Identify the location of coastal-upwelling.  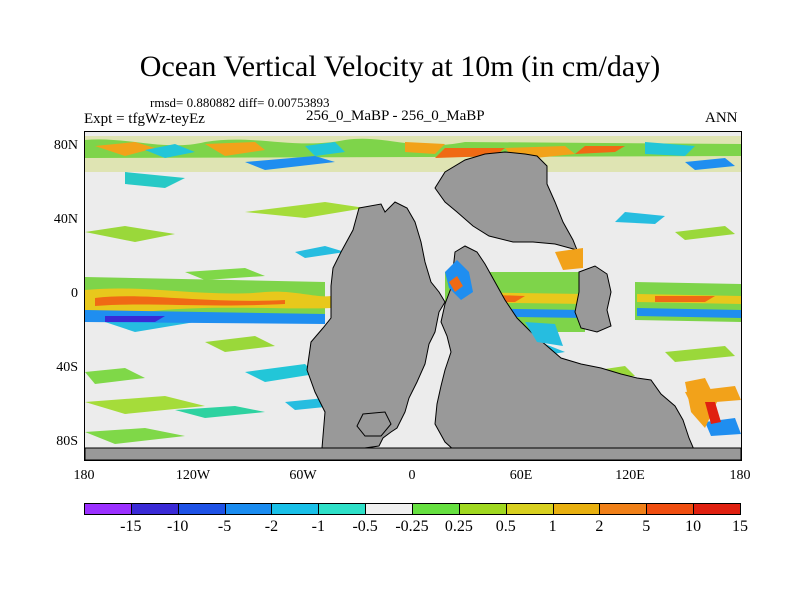
(583, 338).